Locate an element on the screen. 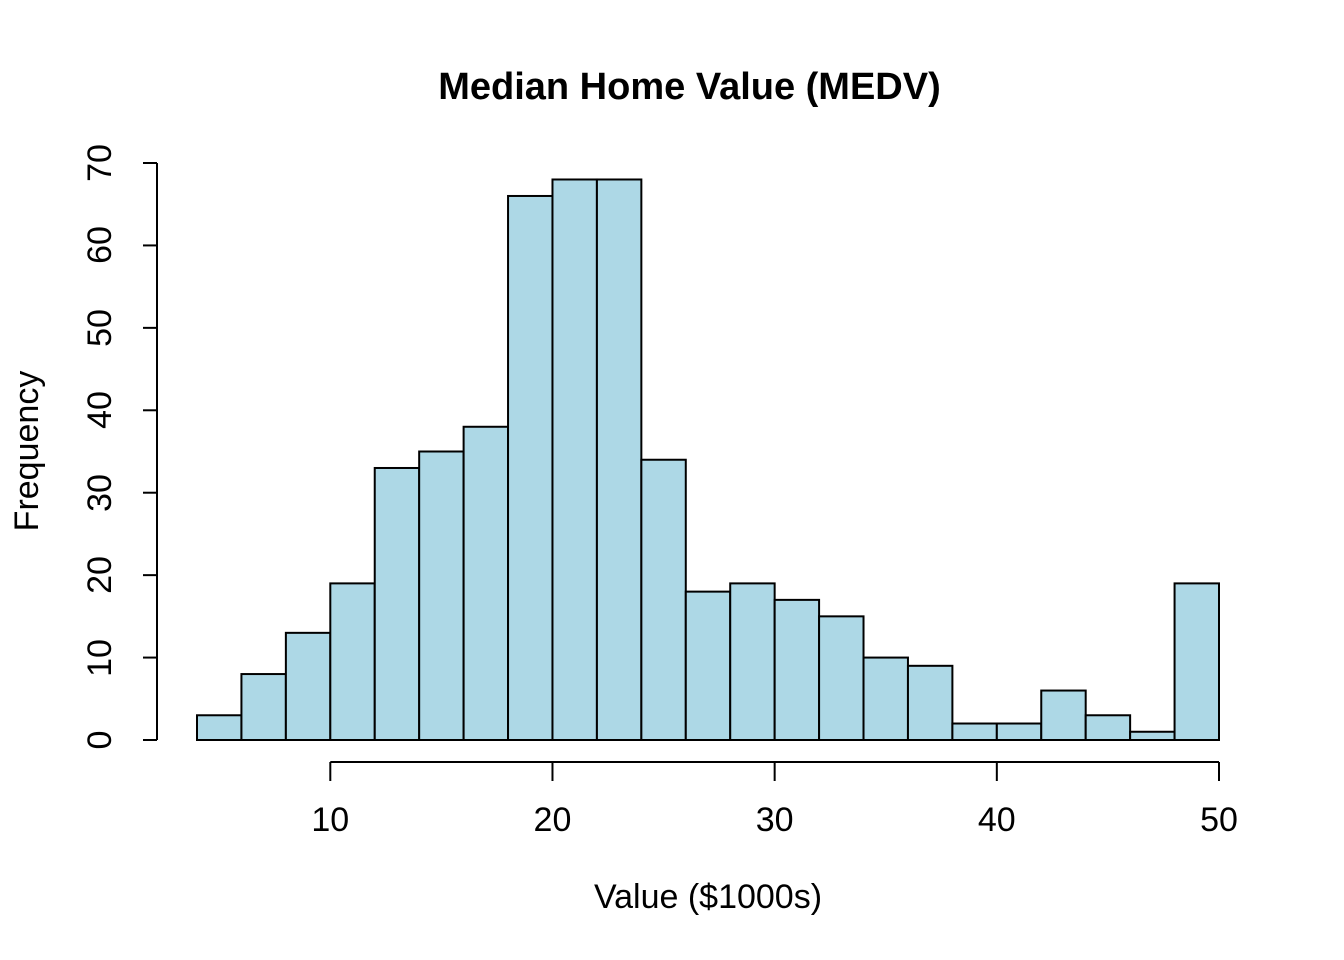  y-tick-label: 70 is located at coordinates (100, 163).